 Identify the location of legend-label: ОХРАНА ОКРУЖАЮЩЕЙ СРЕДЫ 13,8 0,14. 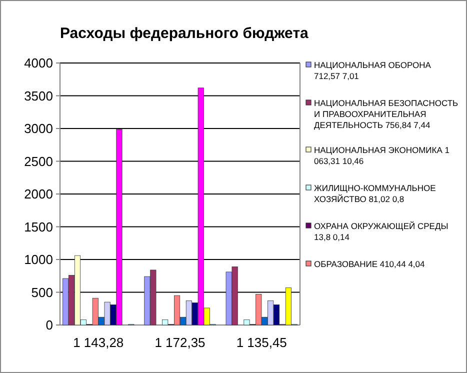
(381, 231).